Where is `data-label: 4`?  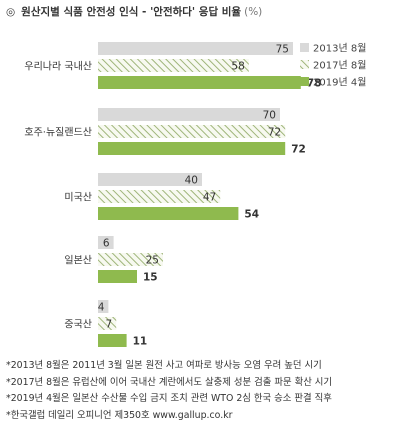
data-label: 4 is located at coordinates (101, 308).